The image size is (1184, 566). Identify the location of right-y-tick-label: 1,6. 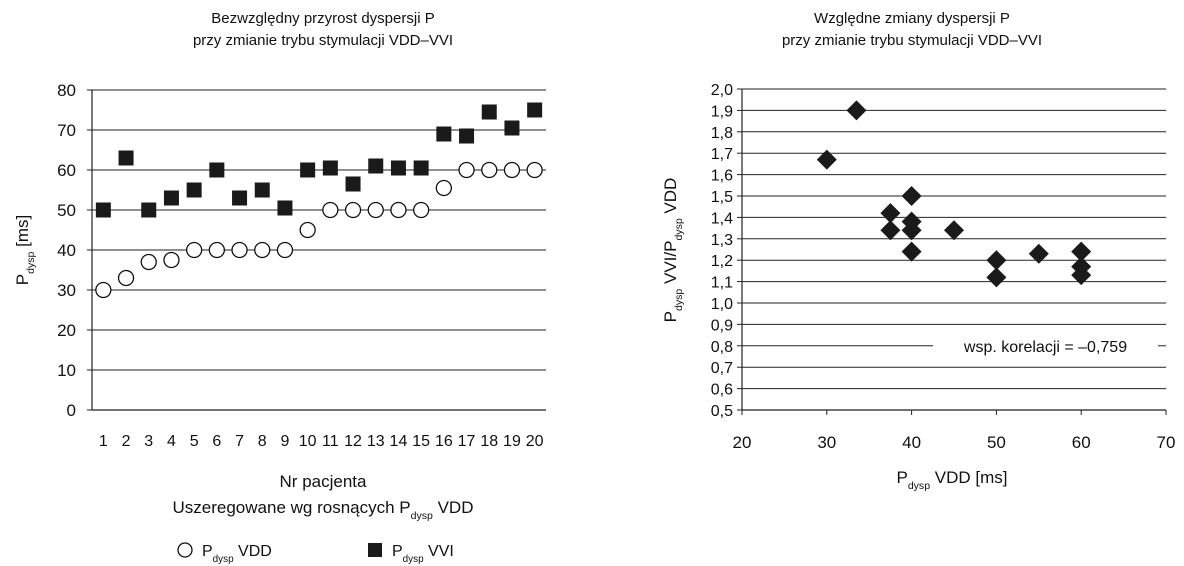
(722, 176).